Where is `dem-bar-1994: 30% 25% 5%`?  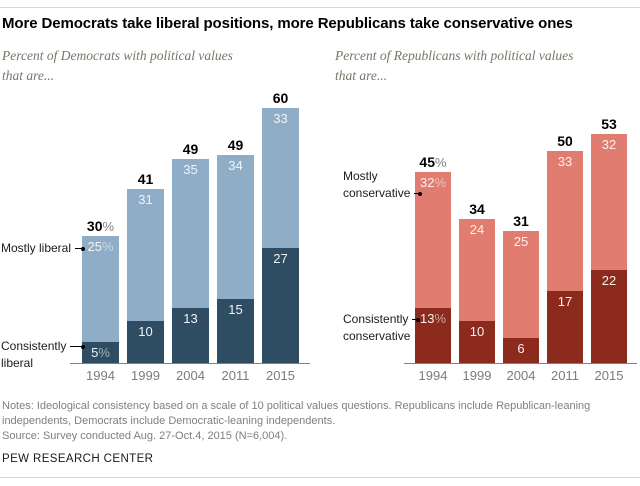
dem-bar-1994: 30% 25% 5% is located at coordinates (100, 290).